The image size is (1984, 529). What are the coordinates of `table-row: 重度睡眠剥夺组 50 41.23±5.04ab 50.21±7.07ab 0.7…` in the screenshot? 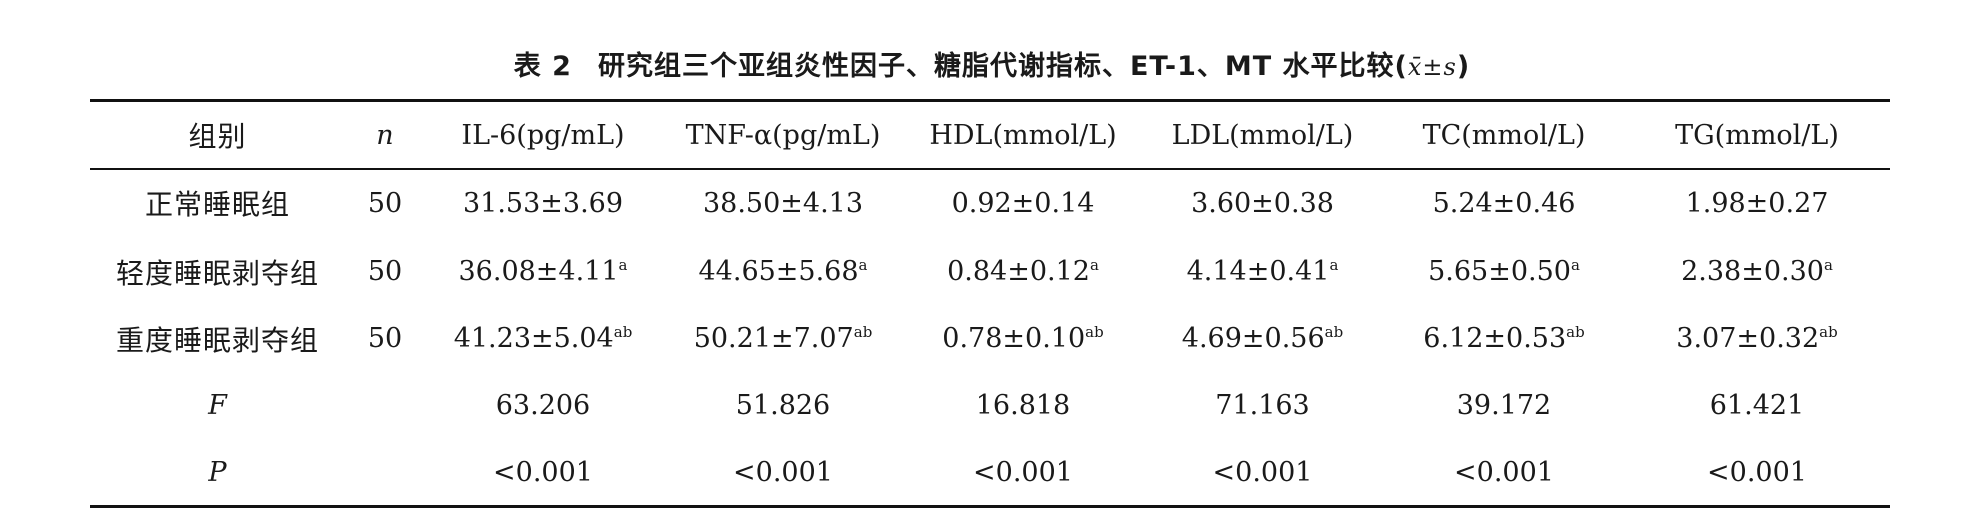 It's located at (990, 338).